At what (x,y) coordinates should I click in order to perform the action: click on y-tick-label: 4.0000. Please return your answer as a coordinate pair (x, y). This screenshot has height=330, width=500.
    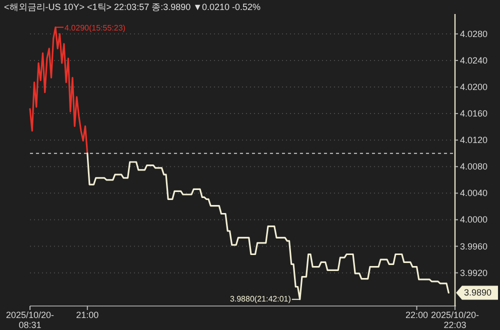
    Looking at the image, I should click on (474, 219).